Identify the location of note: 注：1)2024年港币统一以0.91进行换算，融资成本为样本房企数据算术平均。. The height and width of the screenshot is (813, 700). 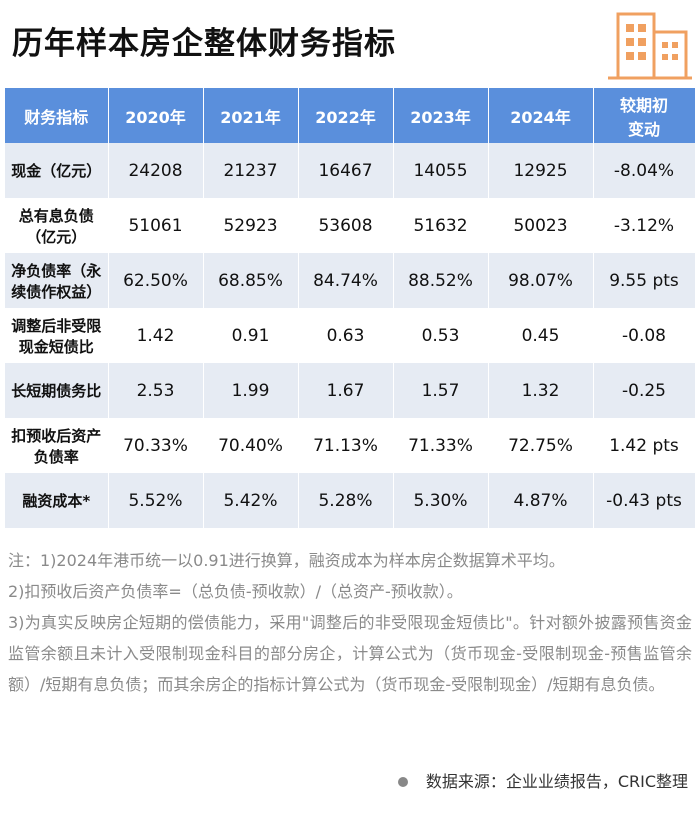
(286, 560).